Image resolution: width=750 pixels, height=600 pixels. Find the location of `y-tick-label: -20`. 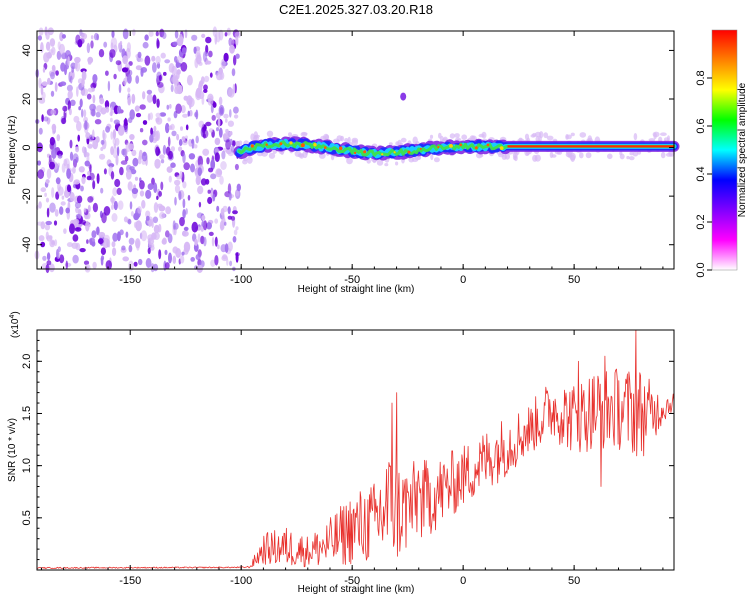

y-tick-label: -20 is located at coordinates (27, 196).